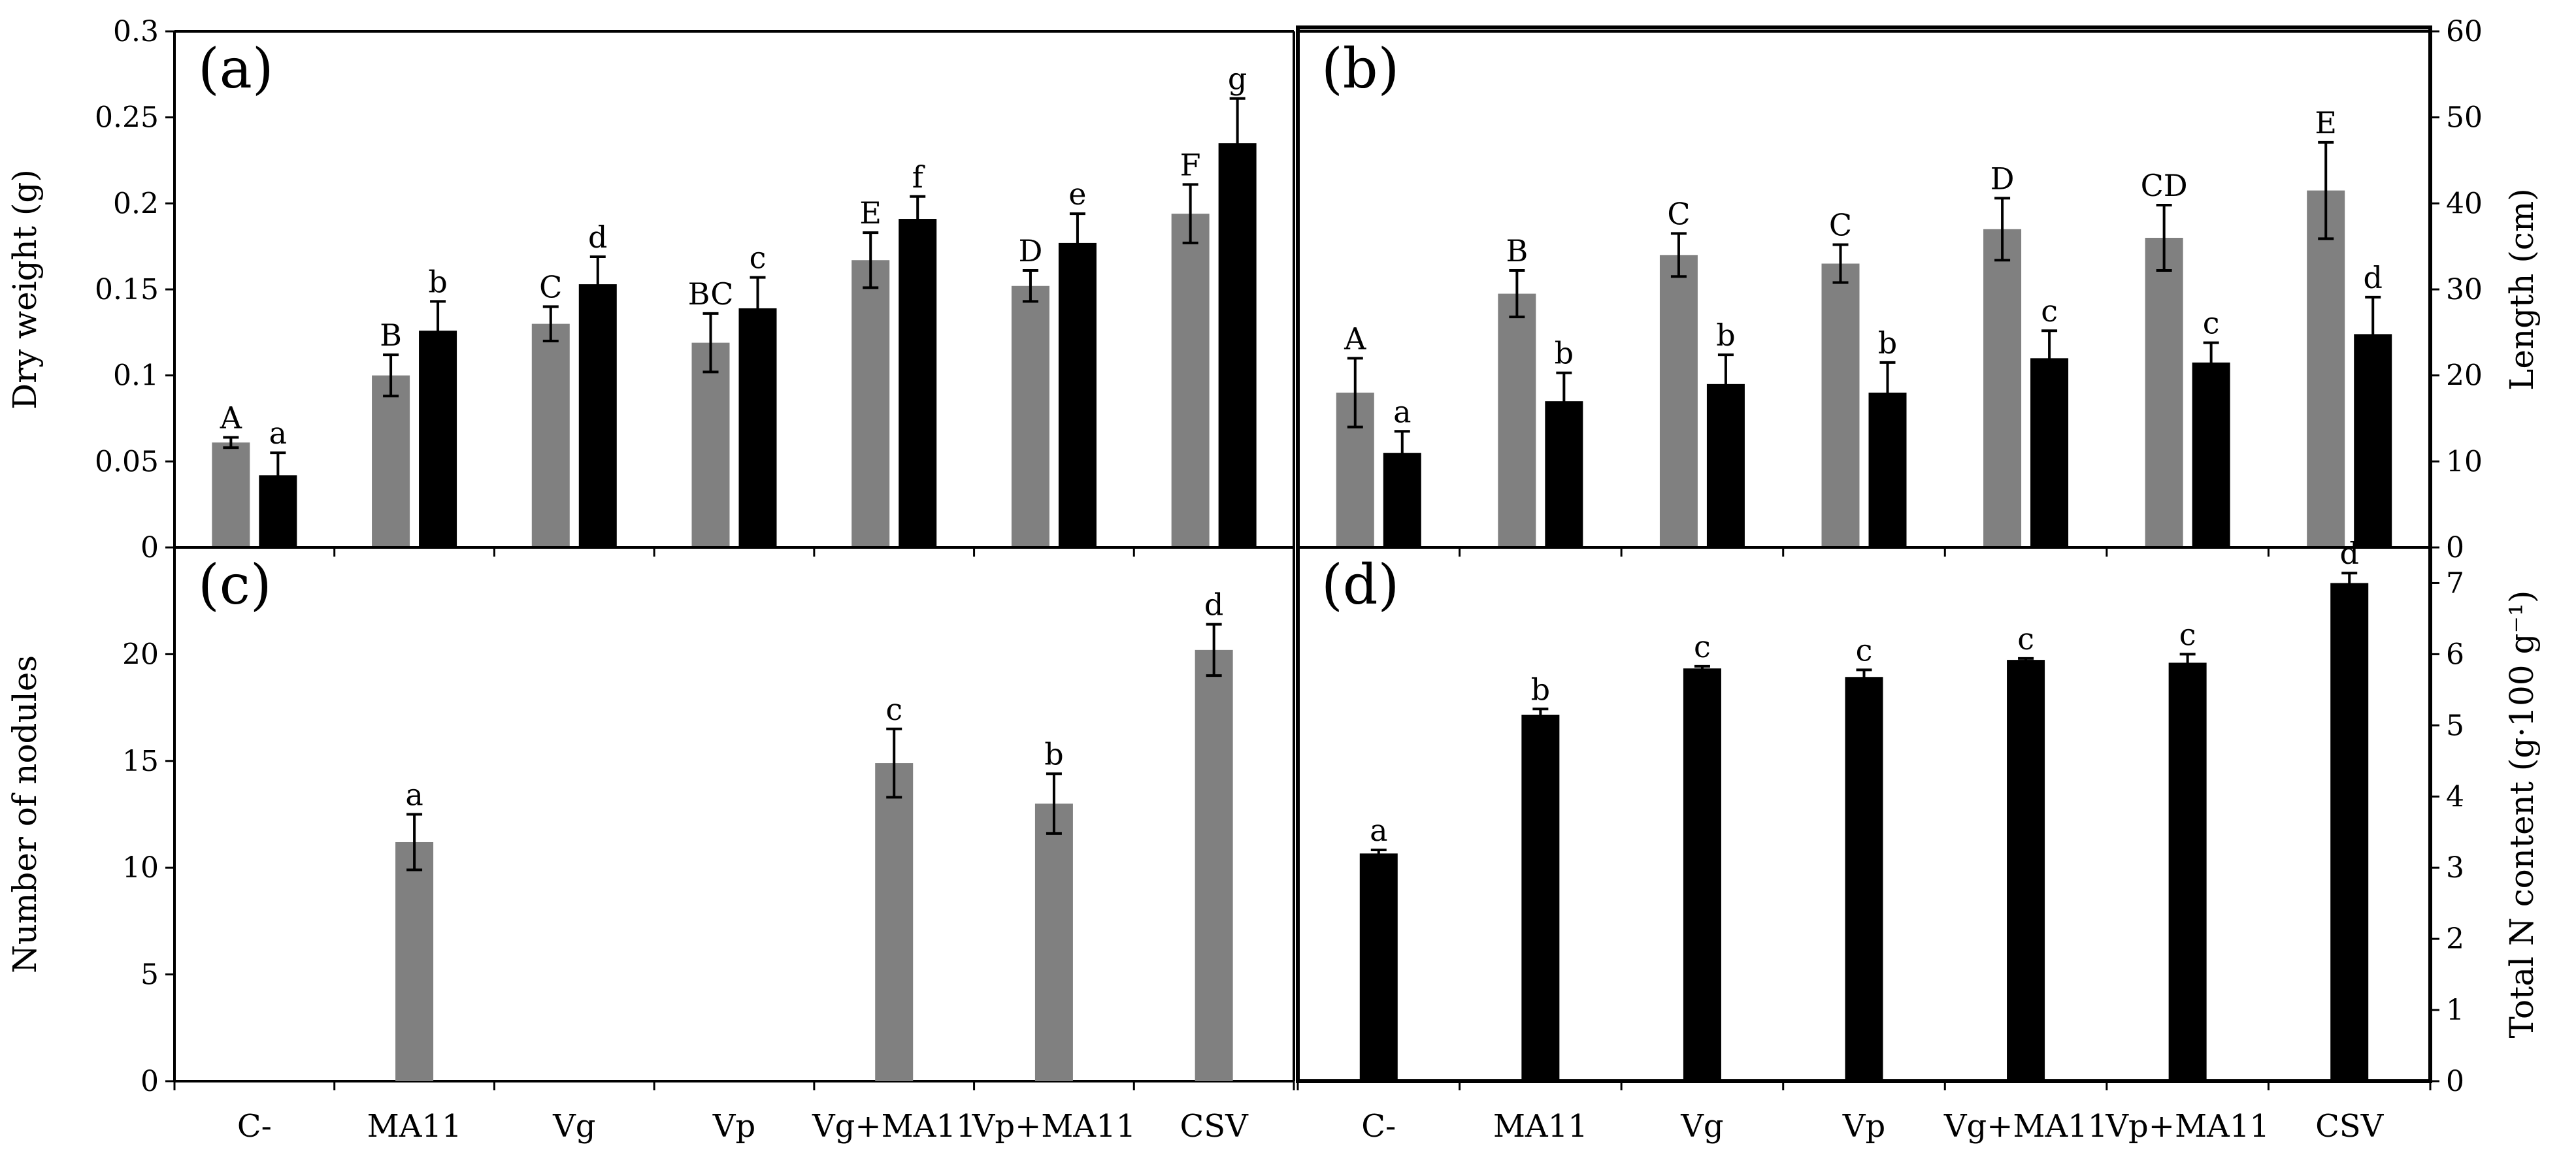 Image resolution: width=2576 pixels, height=1155 pixels. Describe the element at coordinates (757, 428) in the screenshot. I see `bar-black-Vp` at that location.